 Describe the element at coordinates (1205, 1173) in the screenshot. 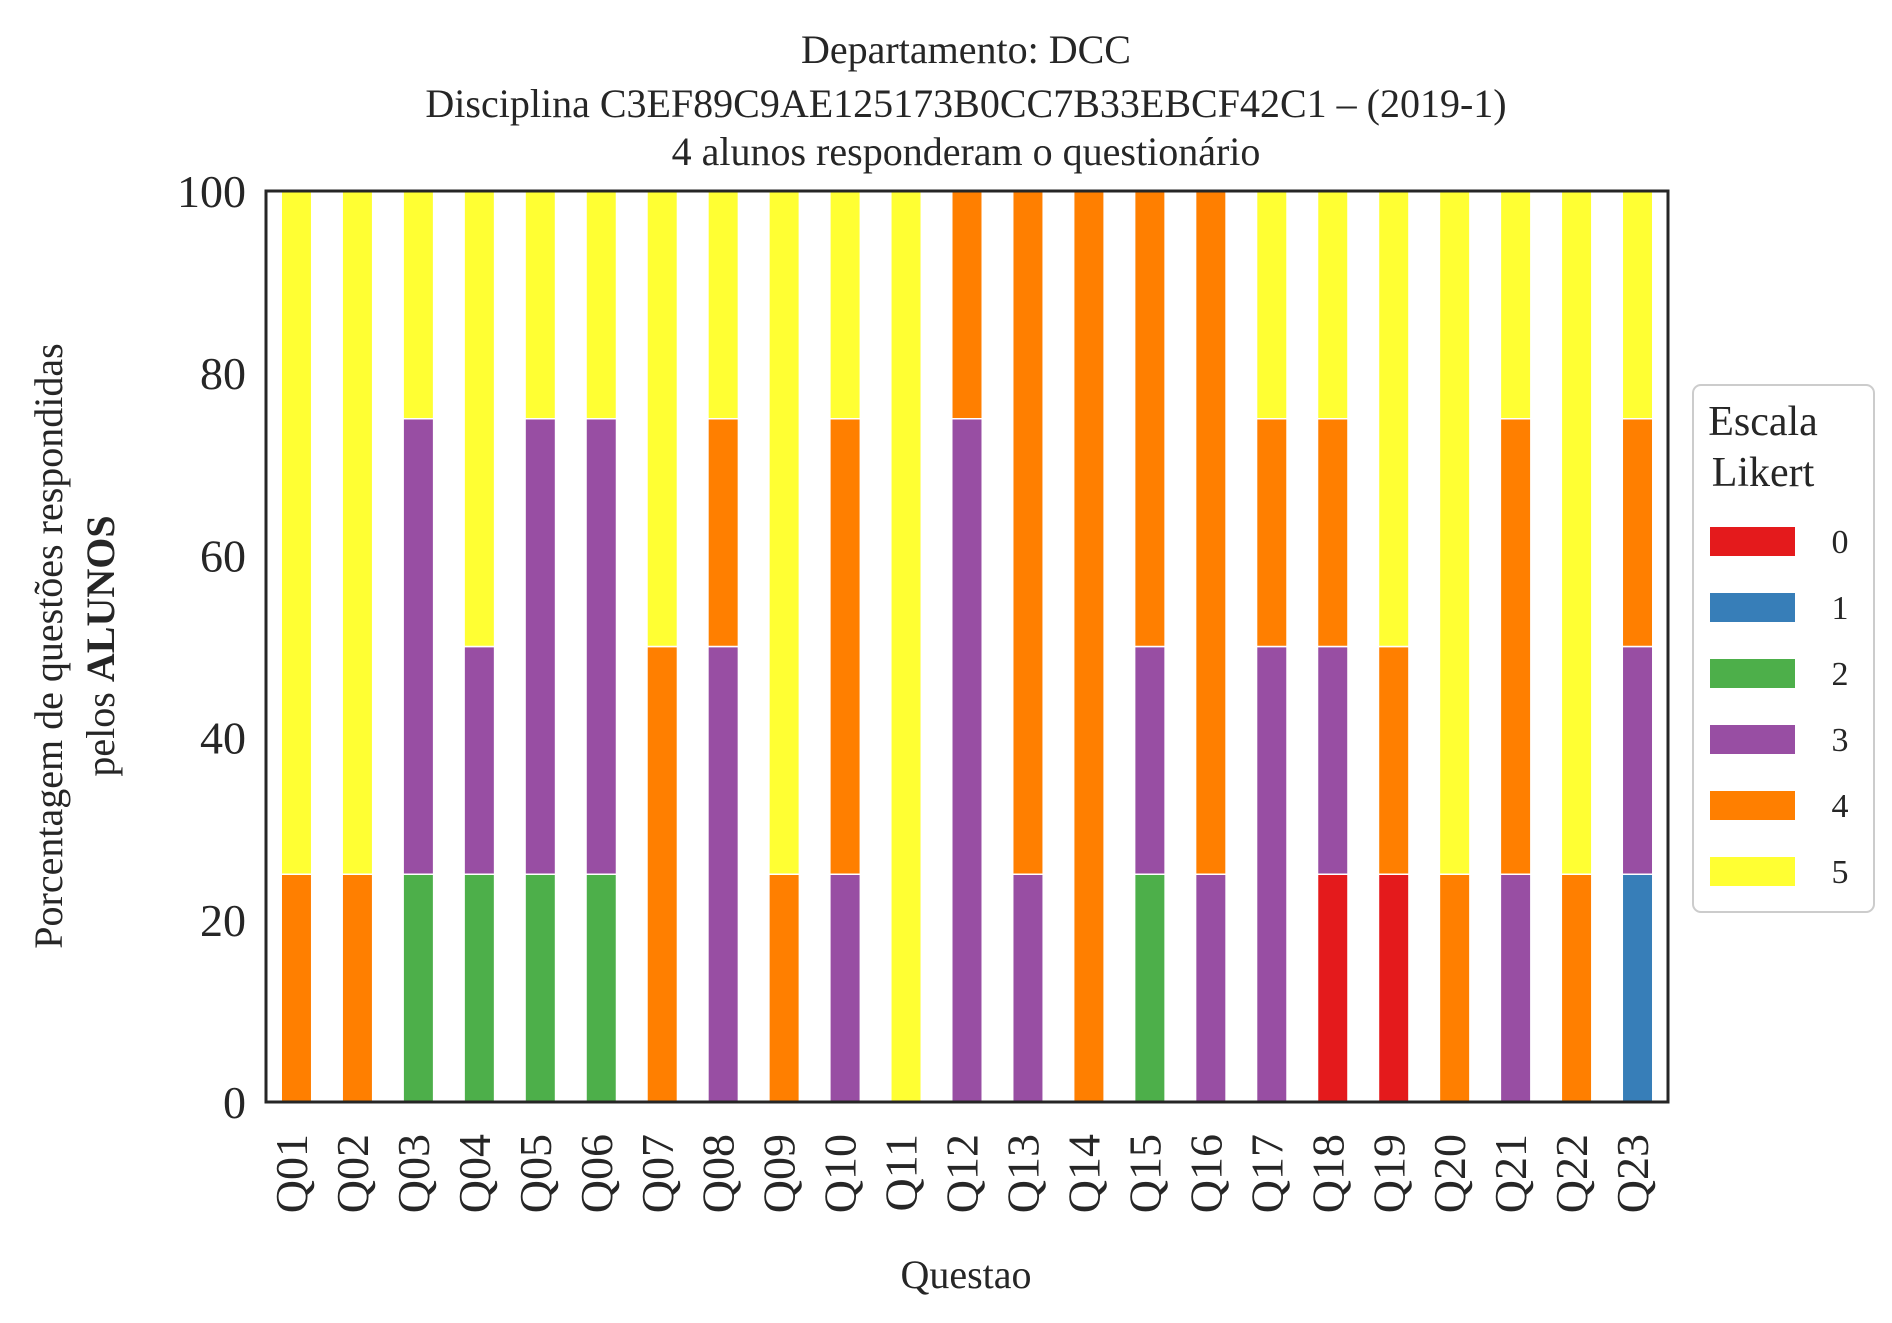

I see `x-tick-label-Q16: Q16` at that location.